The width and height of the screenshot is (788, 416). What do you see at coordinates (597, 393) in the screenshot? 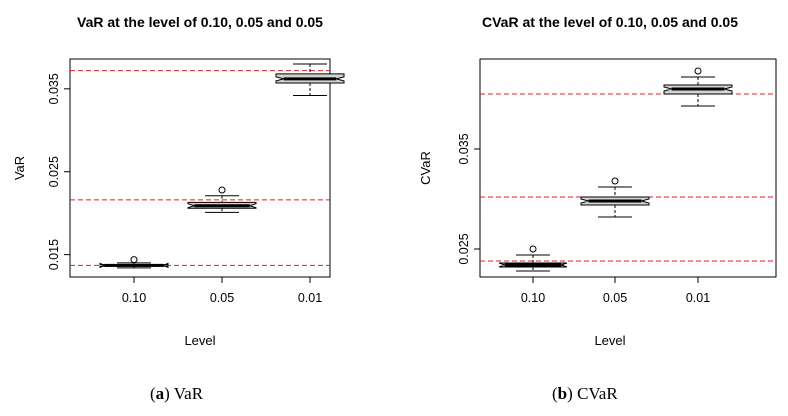
I see `caption-b-text: CVaR` at bounding box center [597, 393].